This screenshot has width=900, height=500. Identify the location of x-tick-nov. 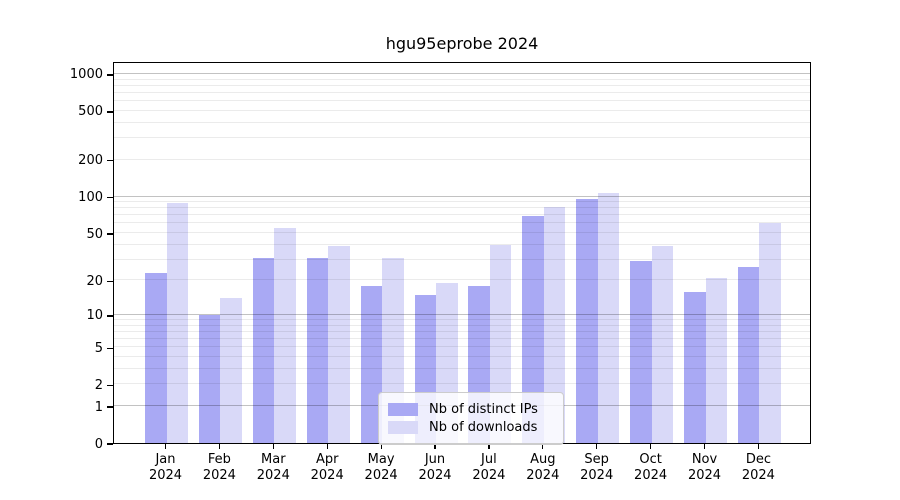
(704, 446).